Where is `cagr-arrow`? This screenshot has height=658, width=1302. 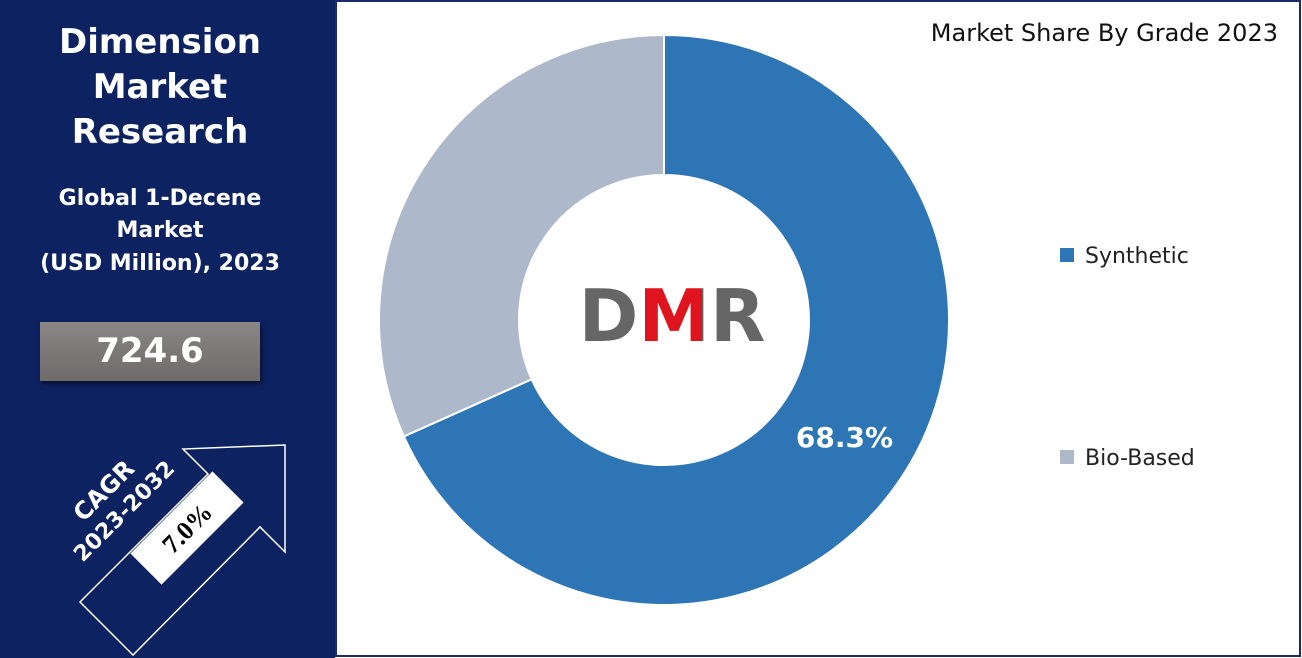 cagr-arrow is located at coordinates (182, 550).